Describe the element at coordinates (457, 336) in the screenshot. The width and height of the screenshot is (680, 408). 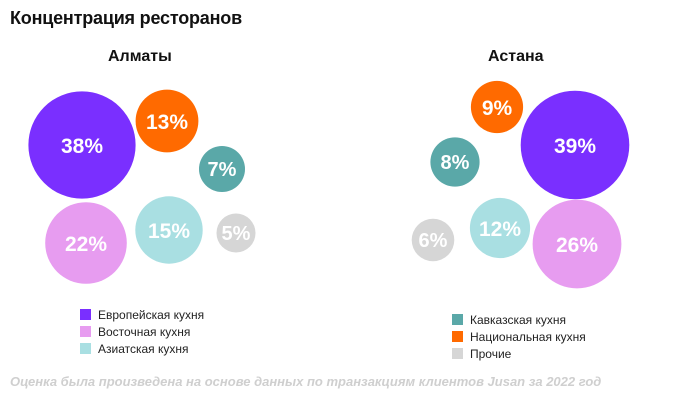
I see `legend-swatch-national` at that location.